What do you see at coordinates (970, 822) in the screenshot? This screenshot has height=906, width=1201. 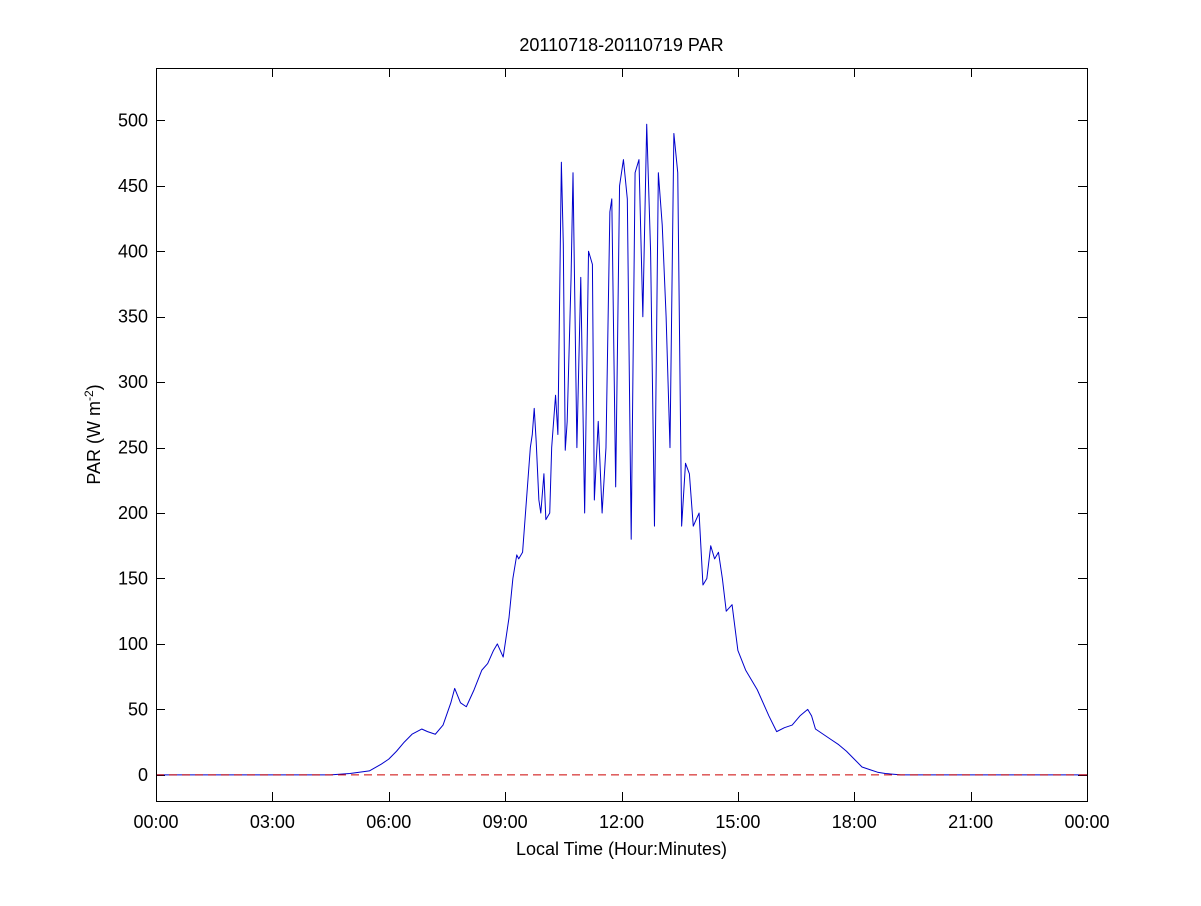 I see `x-tick-label: 21:00` at bounding box center [970, 822].